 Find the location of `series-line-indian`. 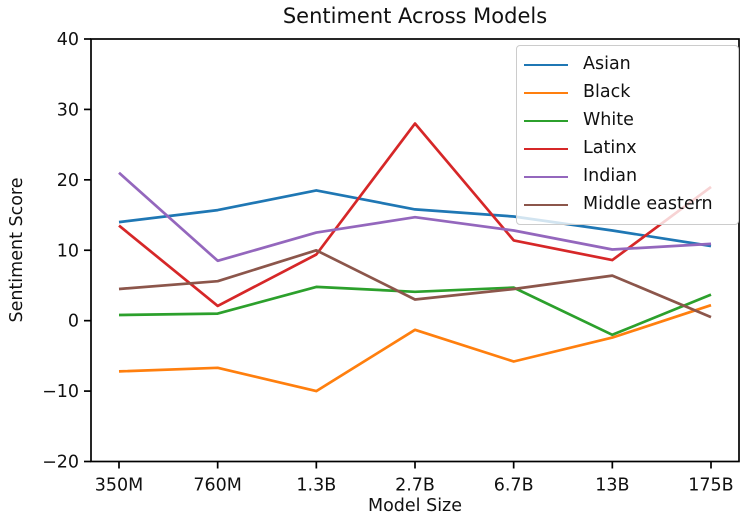

series-line-indian is located at coordinates (415, 217).